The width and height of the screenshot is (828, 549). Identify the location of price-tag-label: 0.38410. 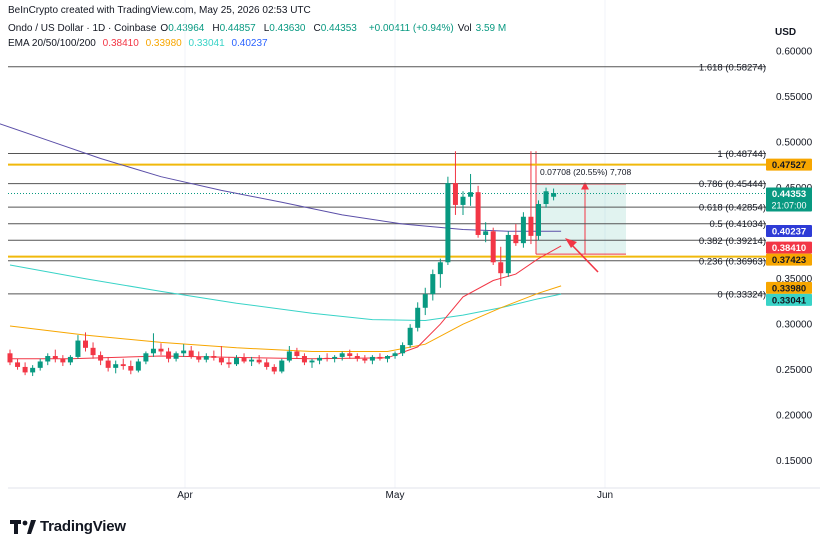
(789, 248).